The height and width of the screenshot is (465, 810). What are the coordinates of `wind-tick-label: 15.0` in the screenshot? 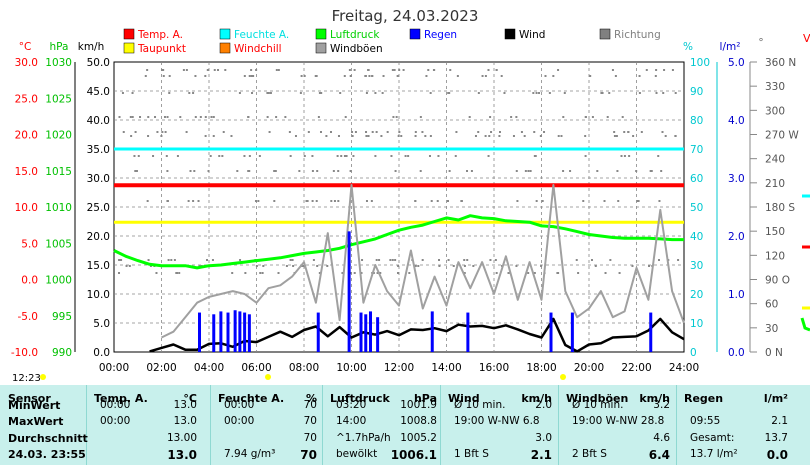 It's located at (98, 266).